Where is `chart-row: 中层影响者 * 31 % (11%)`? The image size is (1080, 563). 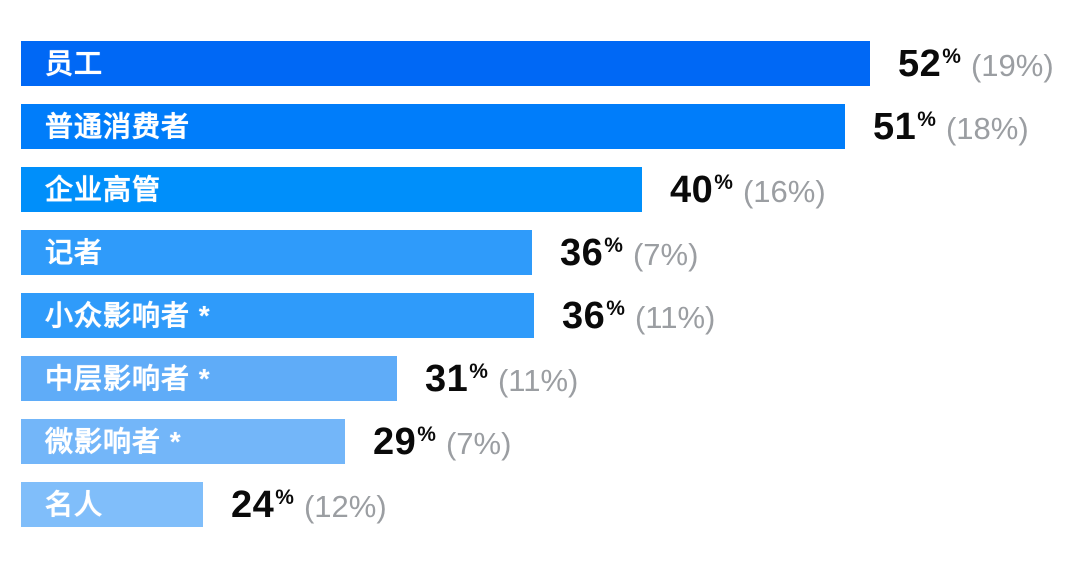 chart-row: 中层影响者 * 31 % (11%) is located at coordinates (550, 378).